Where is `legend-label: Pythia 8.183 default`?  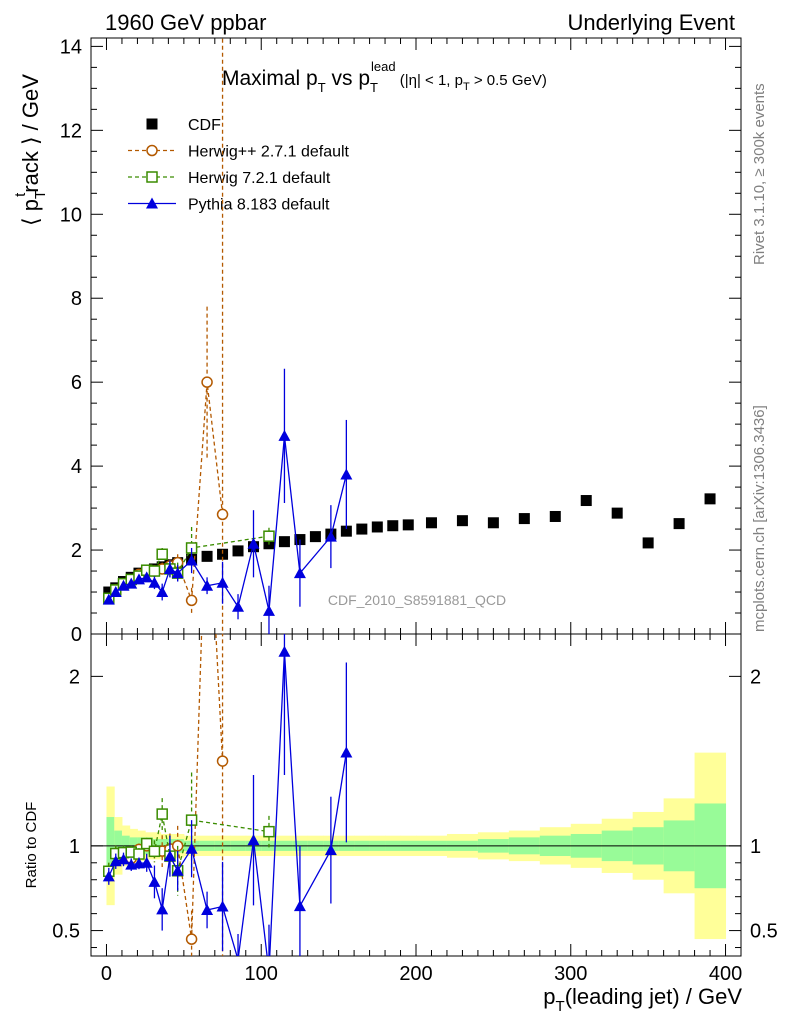 legend-label: Pythia 8.183 default is located at coordinates (259, 205).